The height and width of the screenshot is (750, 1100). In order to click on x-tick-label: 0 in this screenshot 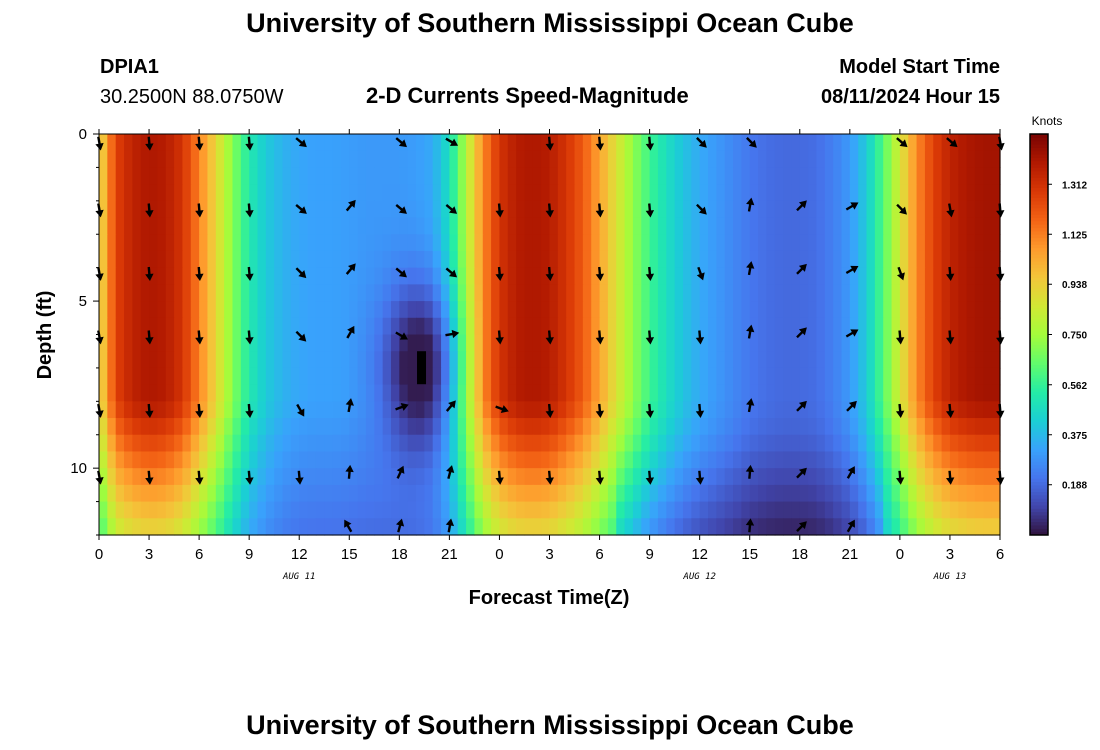, I will do `click(99, 554)`.